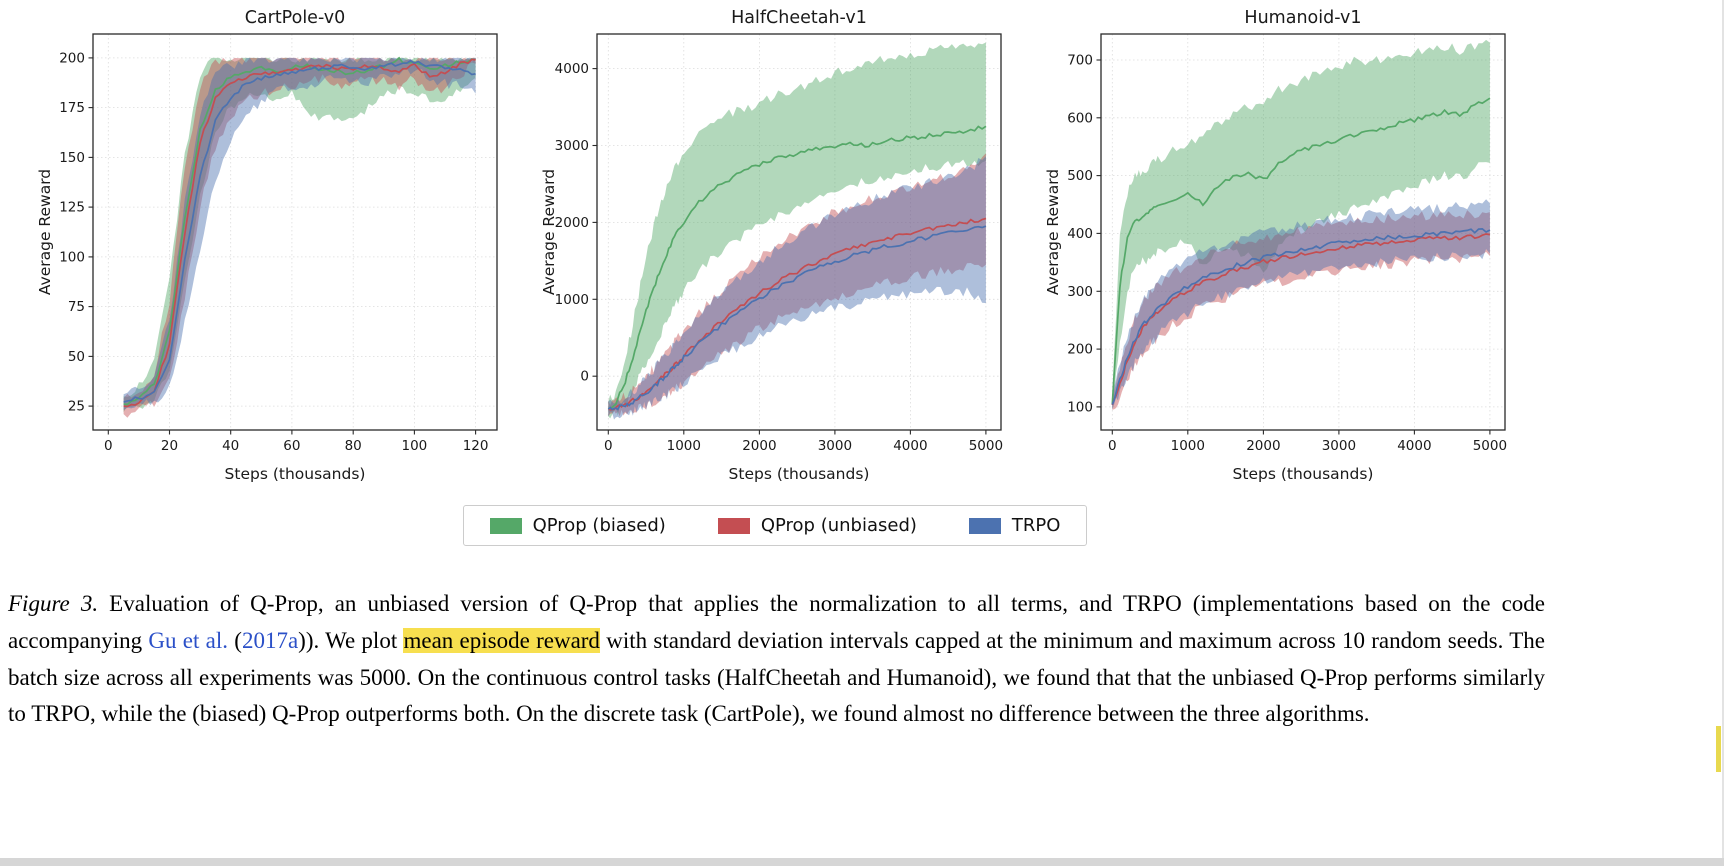 The height and width of the screenshot is (866, 1724). Describe the element at coordinates (351, 640) in the screenshot. I see `caption-text: )). We plot` at that location.